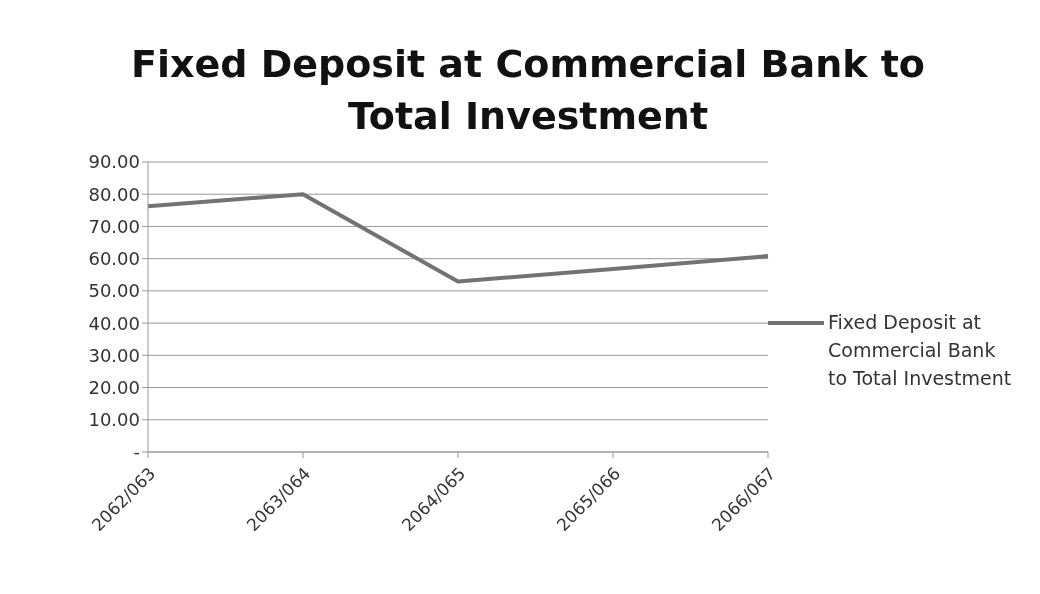 This screenshot has width=1040, height=594. I want to click on y-tick-label: 90.00, so click(114, 162).